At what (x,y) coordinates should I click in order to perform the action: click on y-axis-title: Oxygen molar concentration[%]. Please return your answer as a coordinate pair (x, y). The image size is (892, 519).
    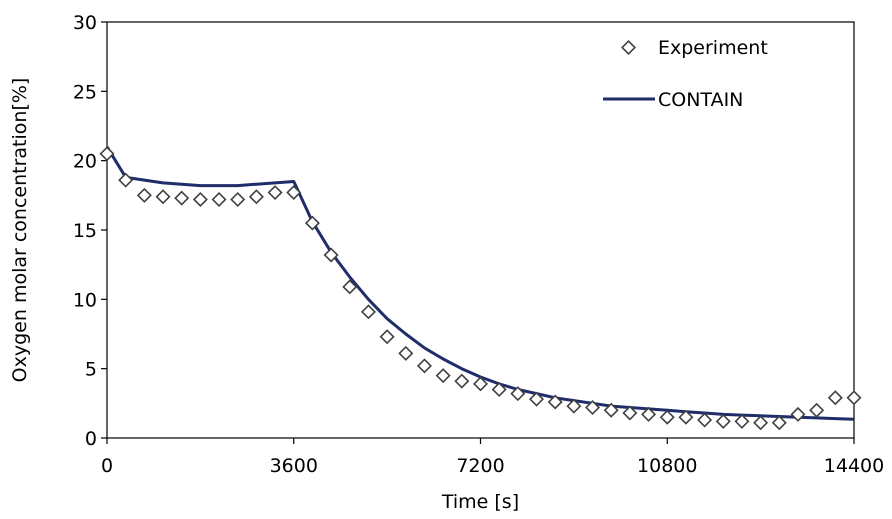
    Looking at the image, I should click on (20, 230).